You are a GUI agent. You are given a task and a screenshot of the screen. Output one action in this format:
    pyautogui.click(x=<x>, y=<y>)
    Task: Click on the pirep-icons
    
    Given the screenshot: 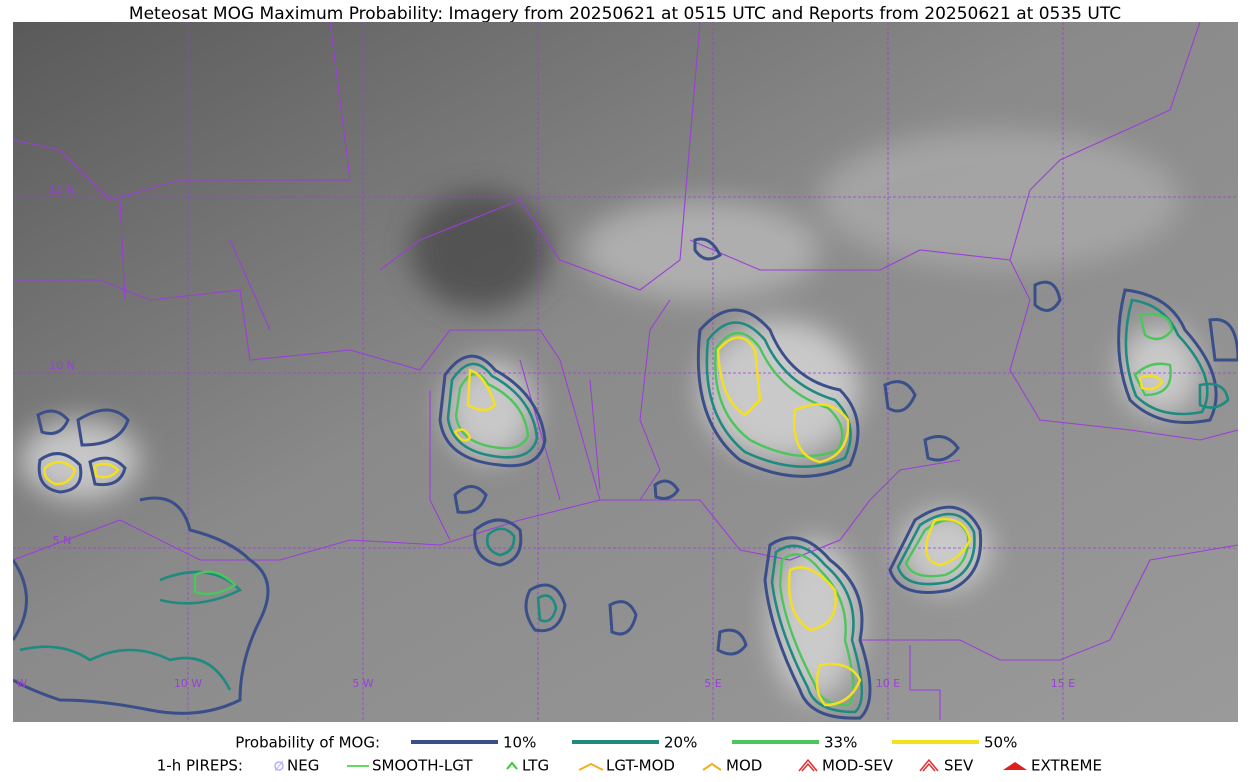 What is the action you would take?
    pyautogui.click(x=650, y=765)
    